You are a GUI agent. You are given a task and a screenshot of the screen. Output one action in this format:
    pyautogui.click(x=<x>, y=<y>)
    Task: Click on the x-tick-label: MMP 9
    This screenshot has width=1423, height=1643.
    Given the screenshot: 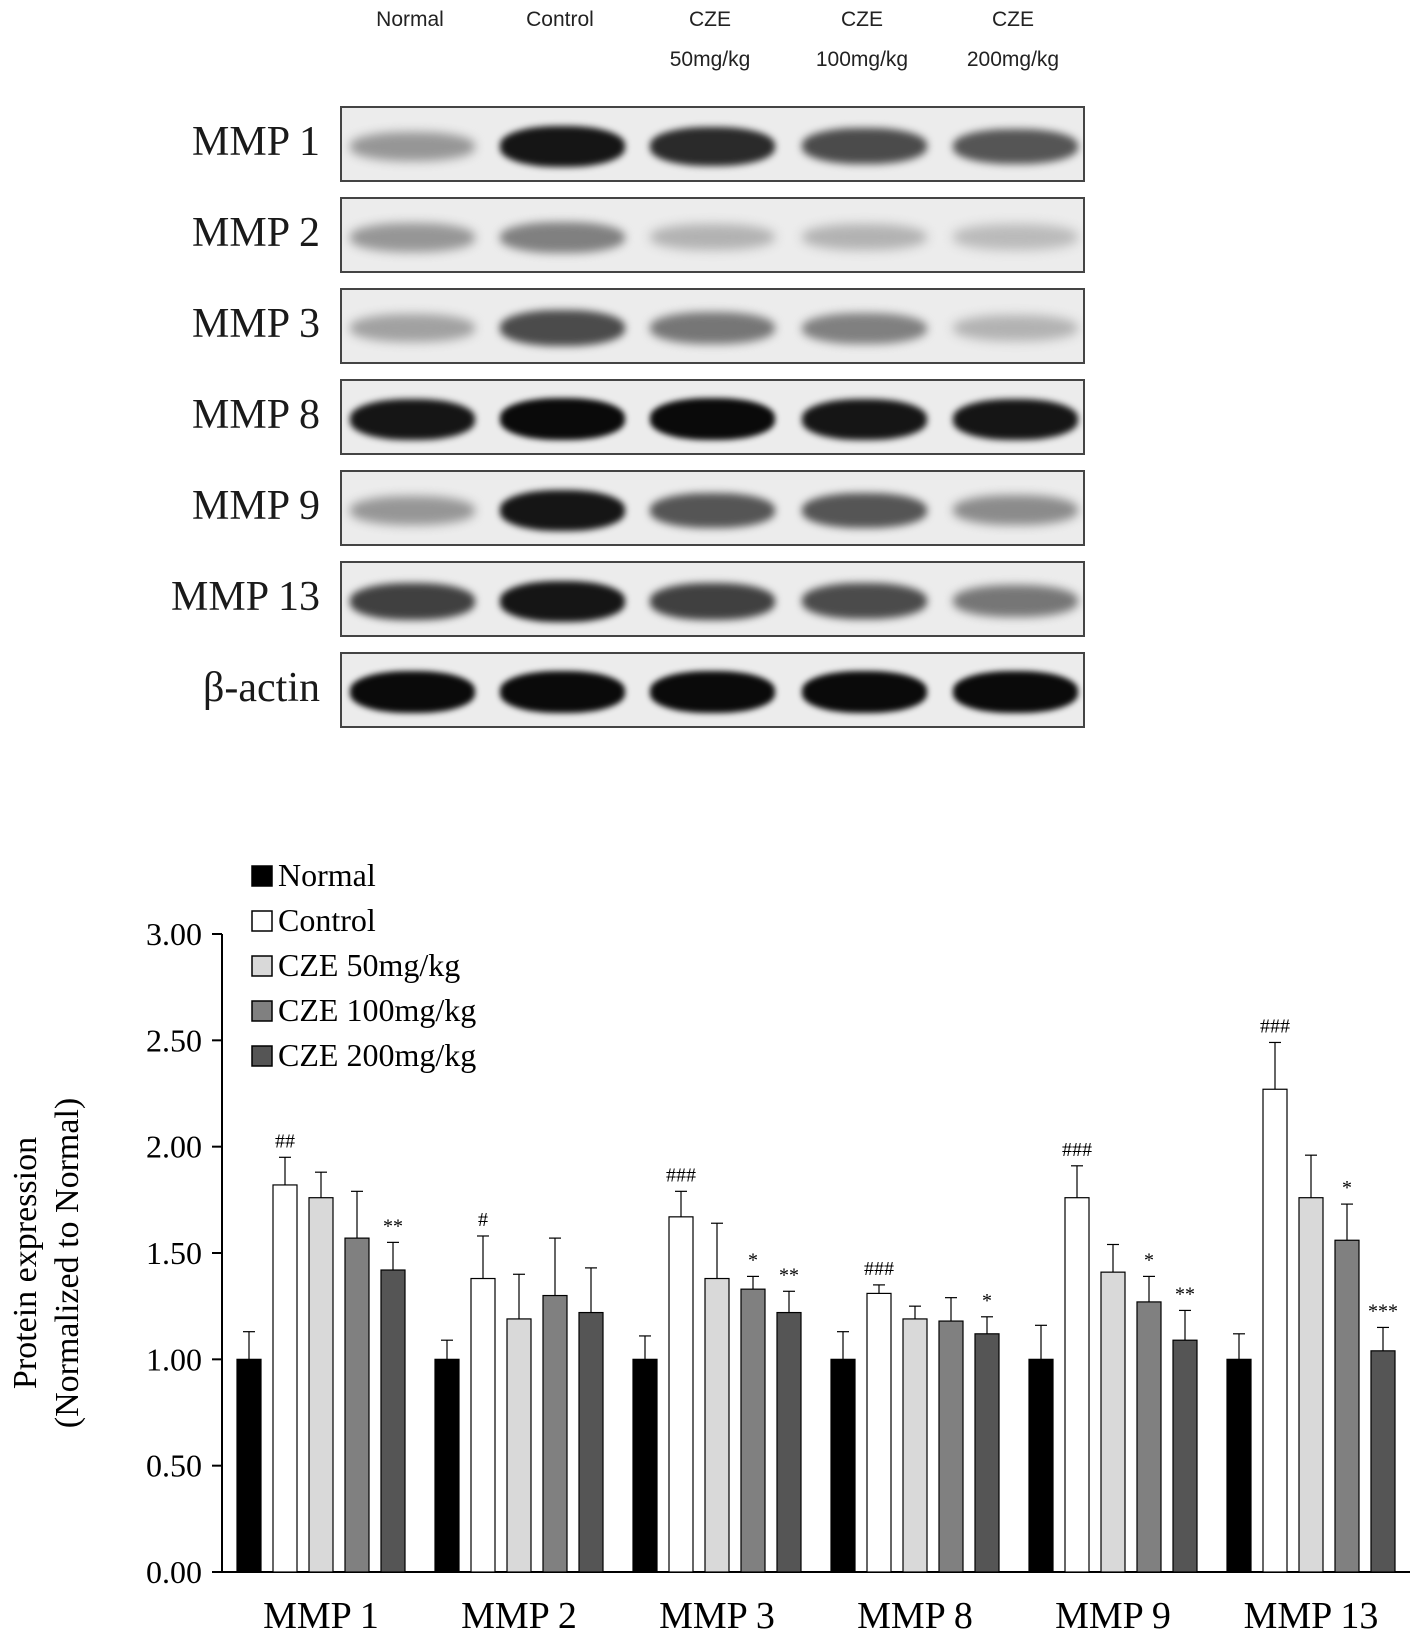 What is the action you would take?
    pyautogui.click(x=1113, y=1616)
    